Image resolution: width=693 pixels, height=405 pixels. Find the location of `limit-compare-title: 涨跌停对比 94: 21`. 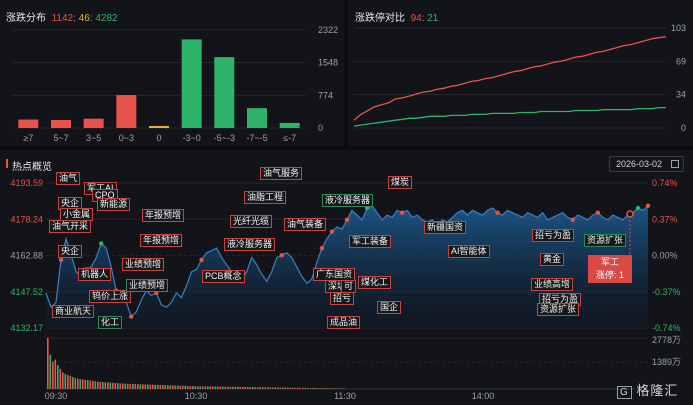

limit-compare-title: 涨跌停对比 94: 21 is located at coordinates (397, 18).